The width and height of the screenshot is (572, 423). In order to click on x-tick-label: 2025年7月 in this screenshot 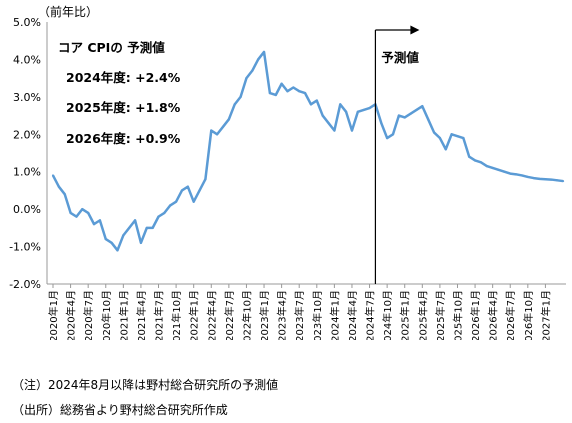, I will do `click(440, 315)`.